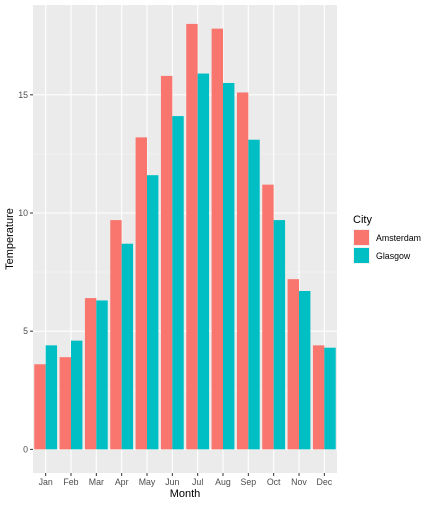  I want to click on legend-label-amsterdam: Amsterdam, so click(398, 238).